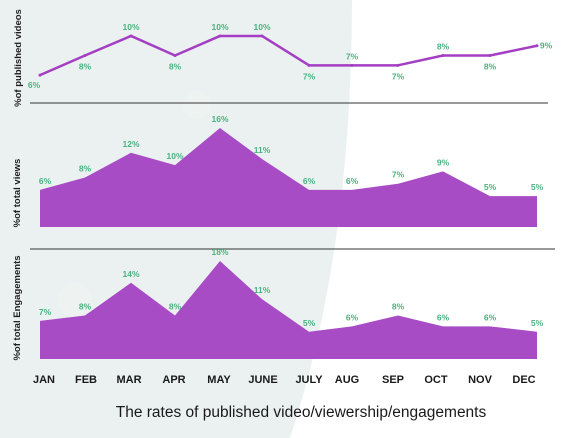 The height and width of the screenshot is (438, 573). I want to click on month-tick-label: MAY, so click(219, 380).